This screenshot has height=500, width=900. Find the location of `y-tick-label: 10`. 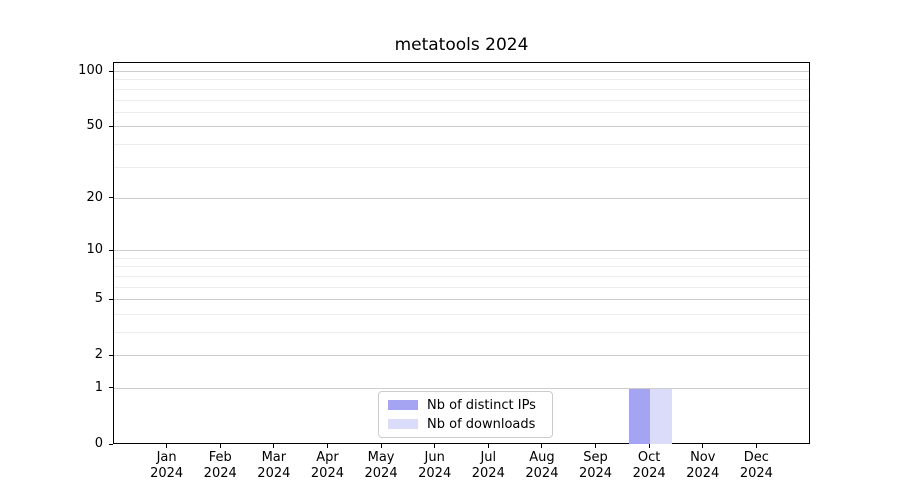

y-tick-label: 10 is located at coordinates (94, 250).